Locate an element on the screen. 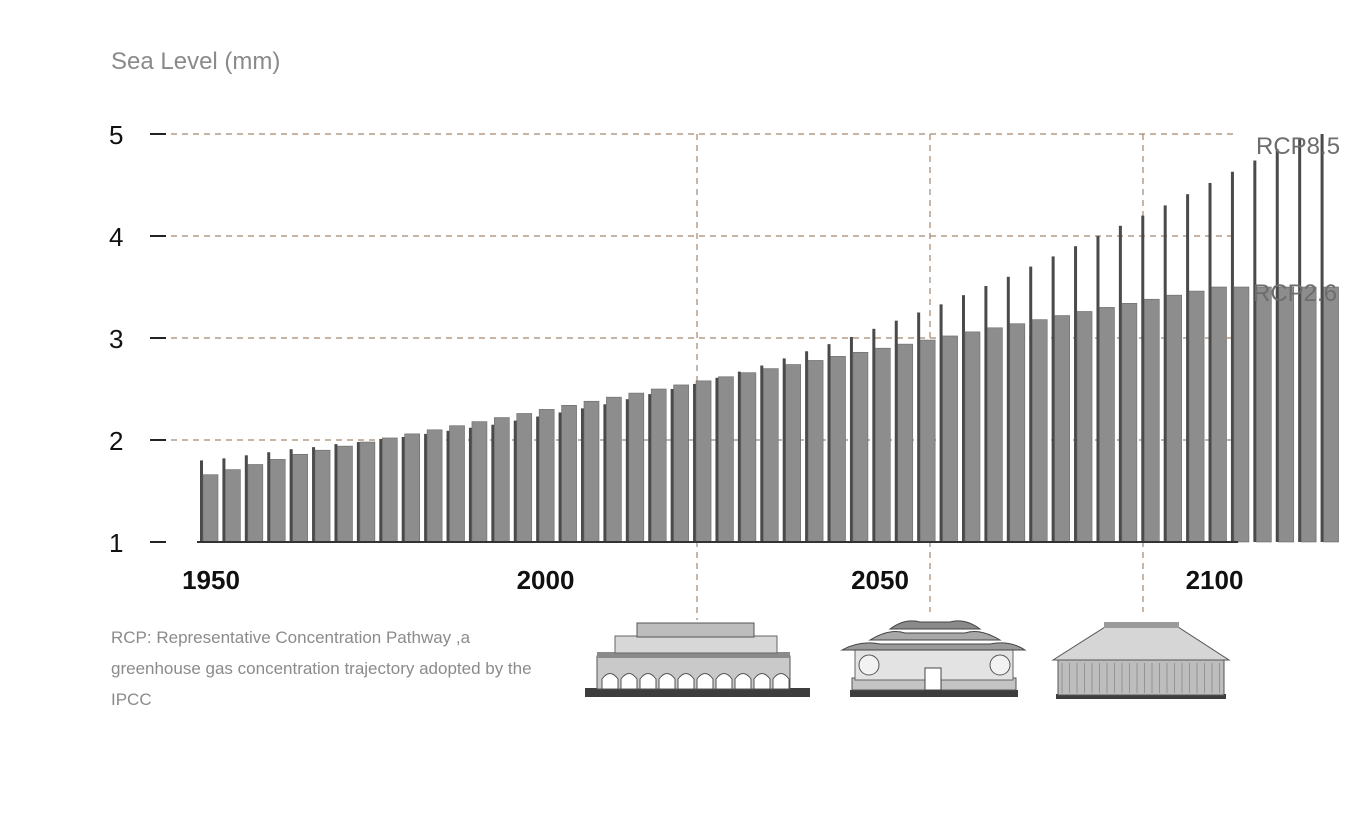 Image resolution: width=1367 pixels, height=831 pixels. x-tick-2000: 2000 is located at coordinates (546, 580).